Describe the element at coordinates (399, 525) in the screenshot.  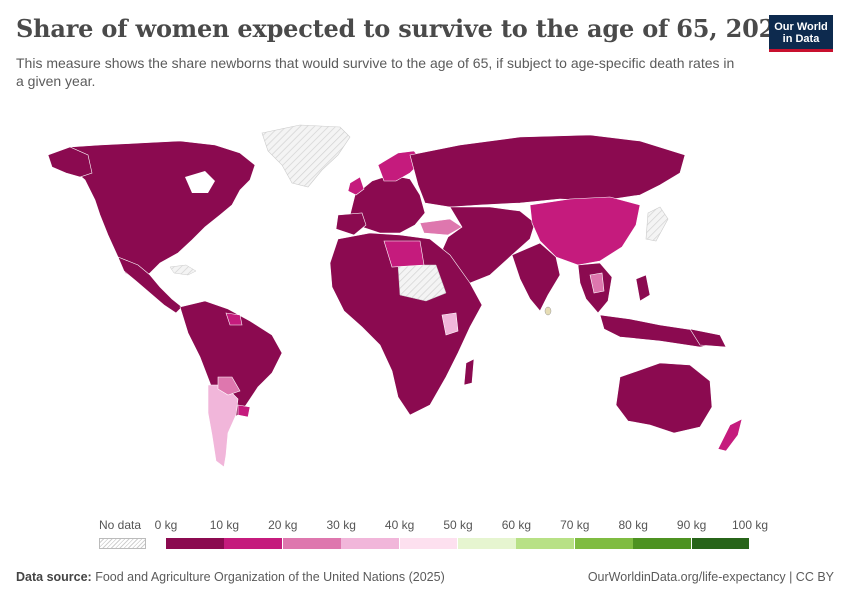
I see `legend-tick-label: 40 kg` at that location.